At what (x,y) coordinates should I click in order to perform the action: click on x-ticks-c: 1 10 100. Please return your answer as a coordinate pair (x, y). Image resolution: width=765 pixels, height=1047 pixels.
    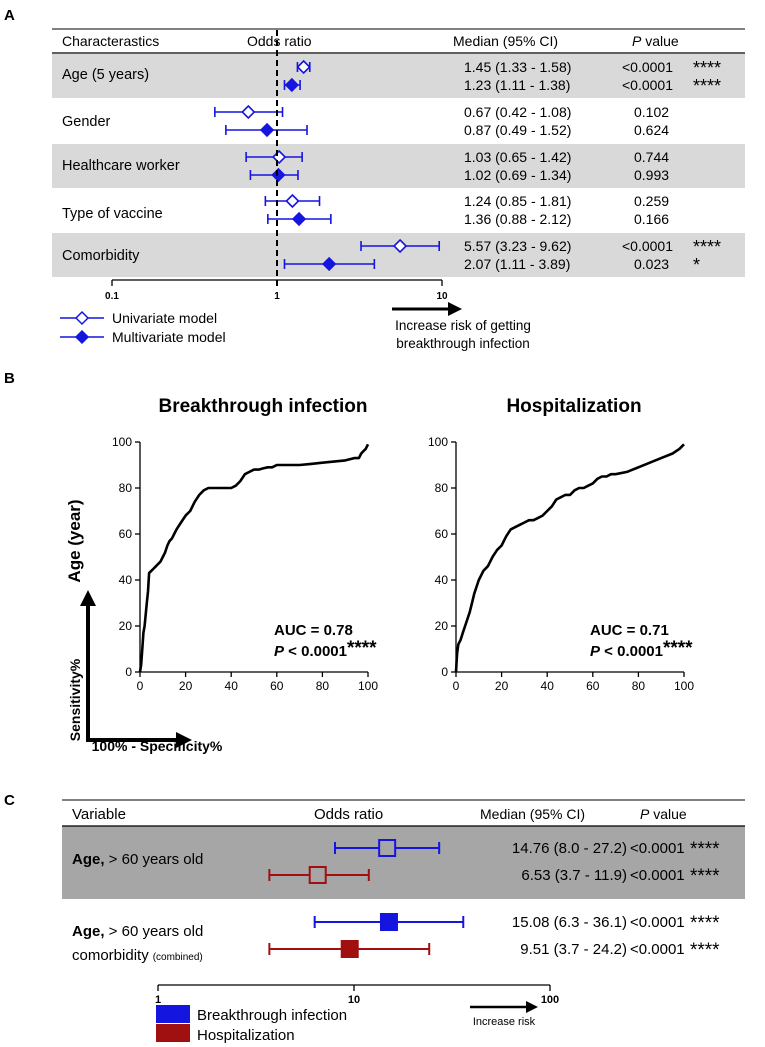
    Looking at the image, I should click on (357, 995).